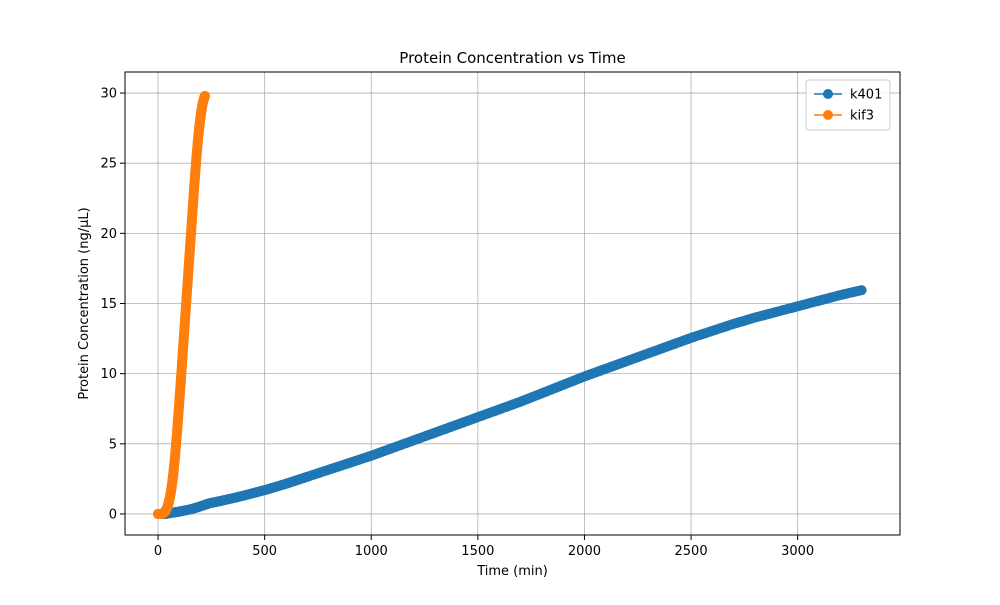 The width and height of the screenshot is (1000, 605). What do you see at coordinates (108, 164) in the screenshot?
I see `y-tick-label: 25` at bounding box center [108, 164].